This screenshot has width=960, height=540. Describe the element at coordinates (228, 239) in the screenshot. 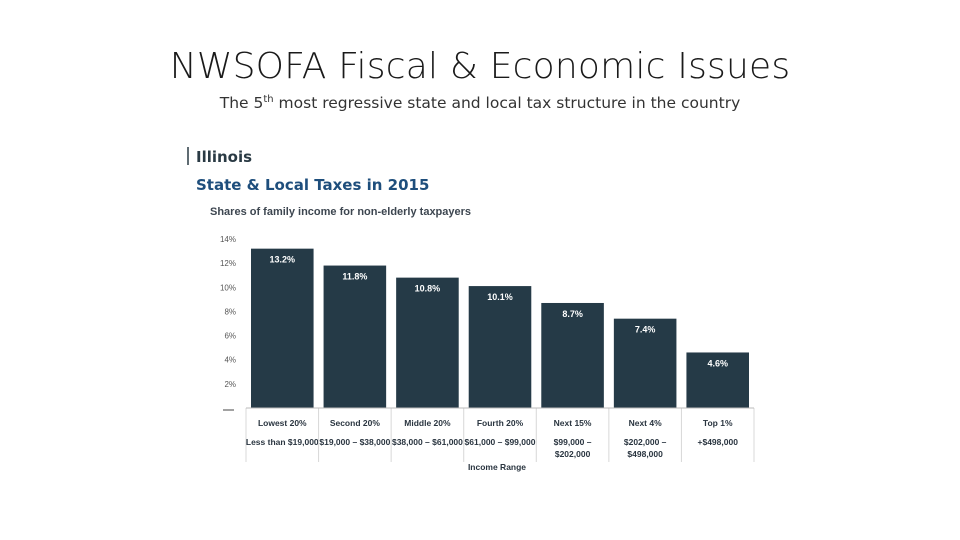

I see `y-tick-label: 14%` at that location.